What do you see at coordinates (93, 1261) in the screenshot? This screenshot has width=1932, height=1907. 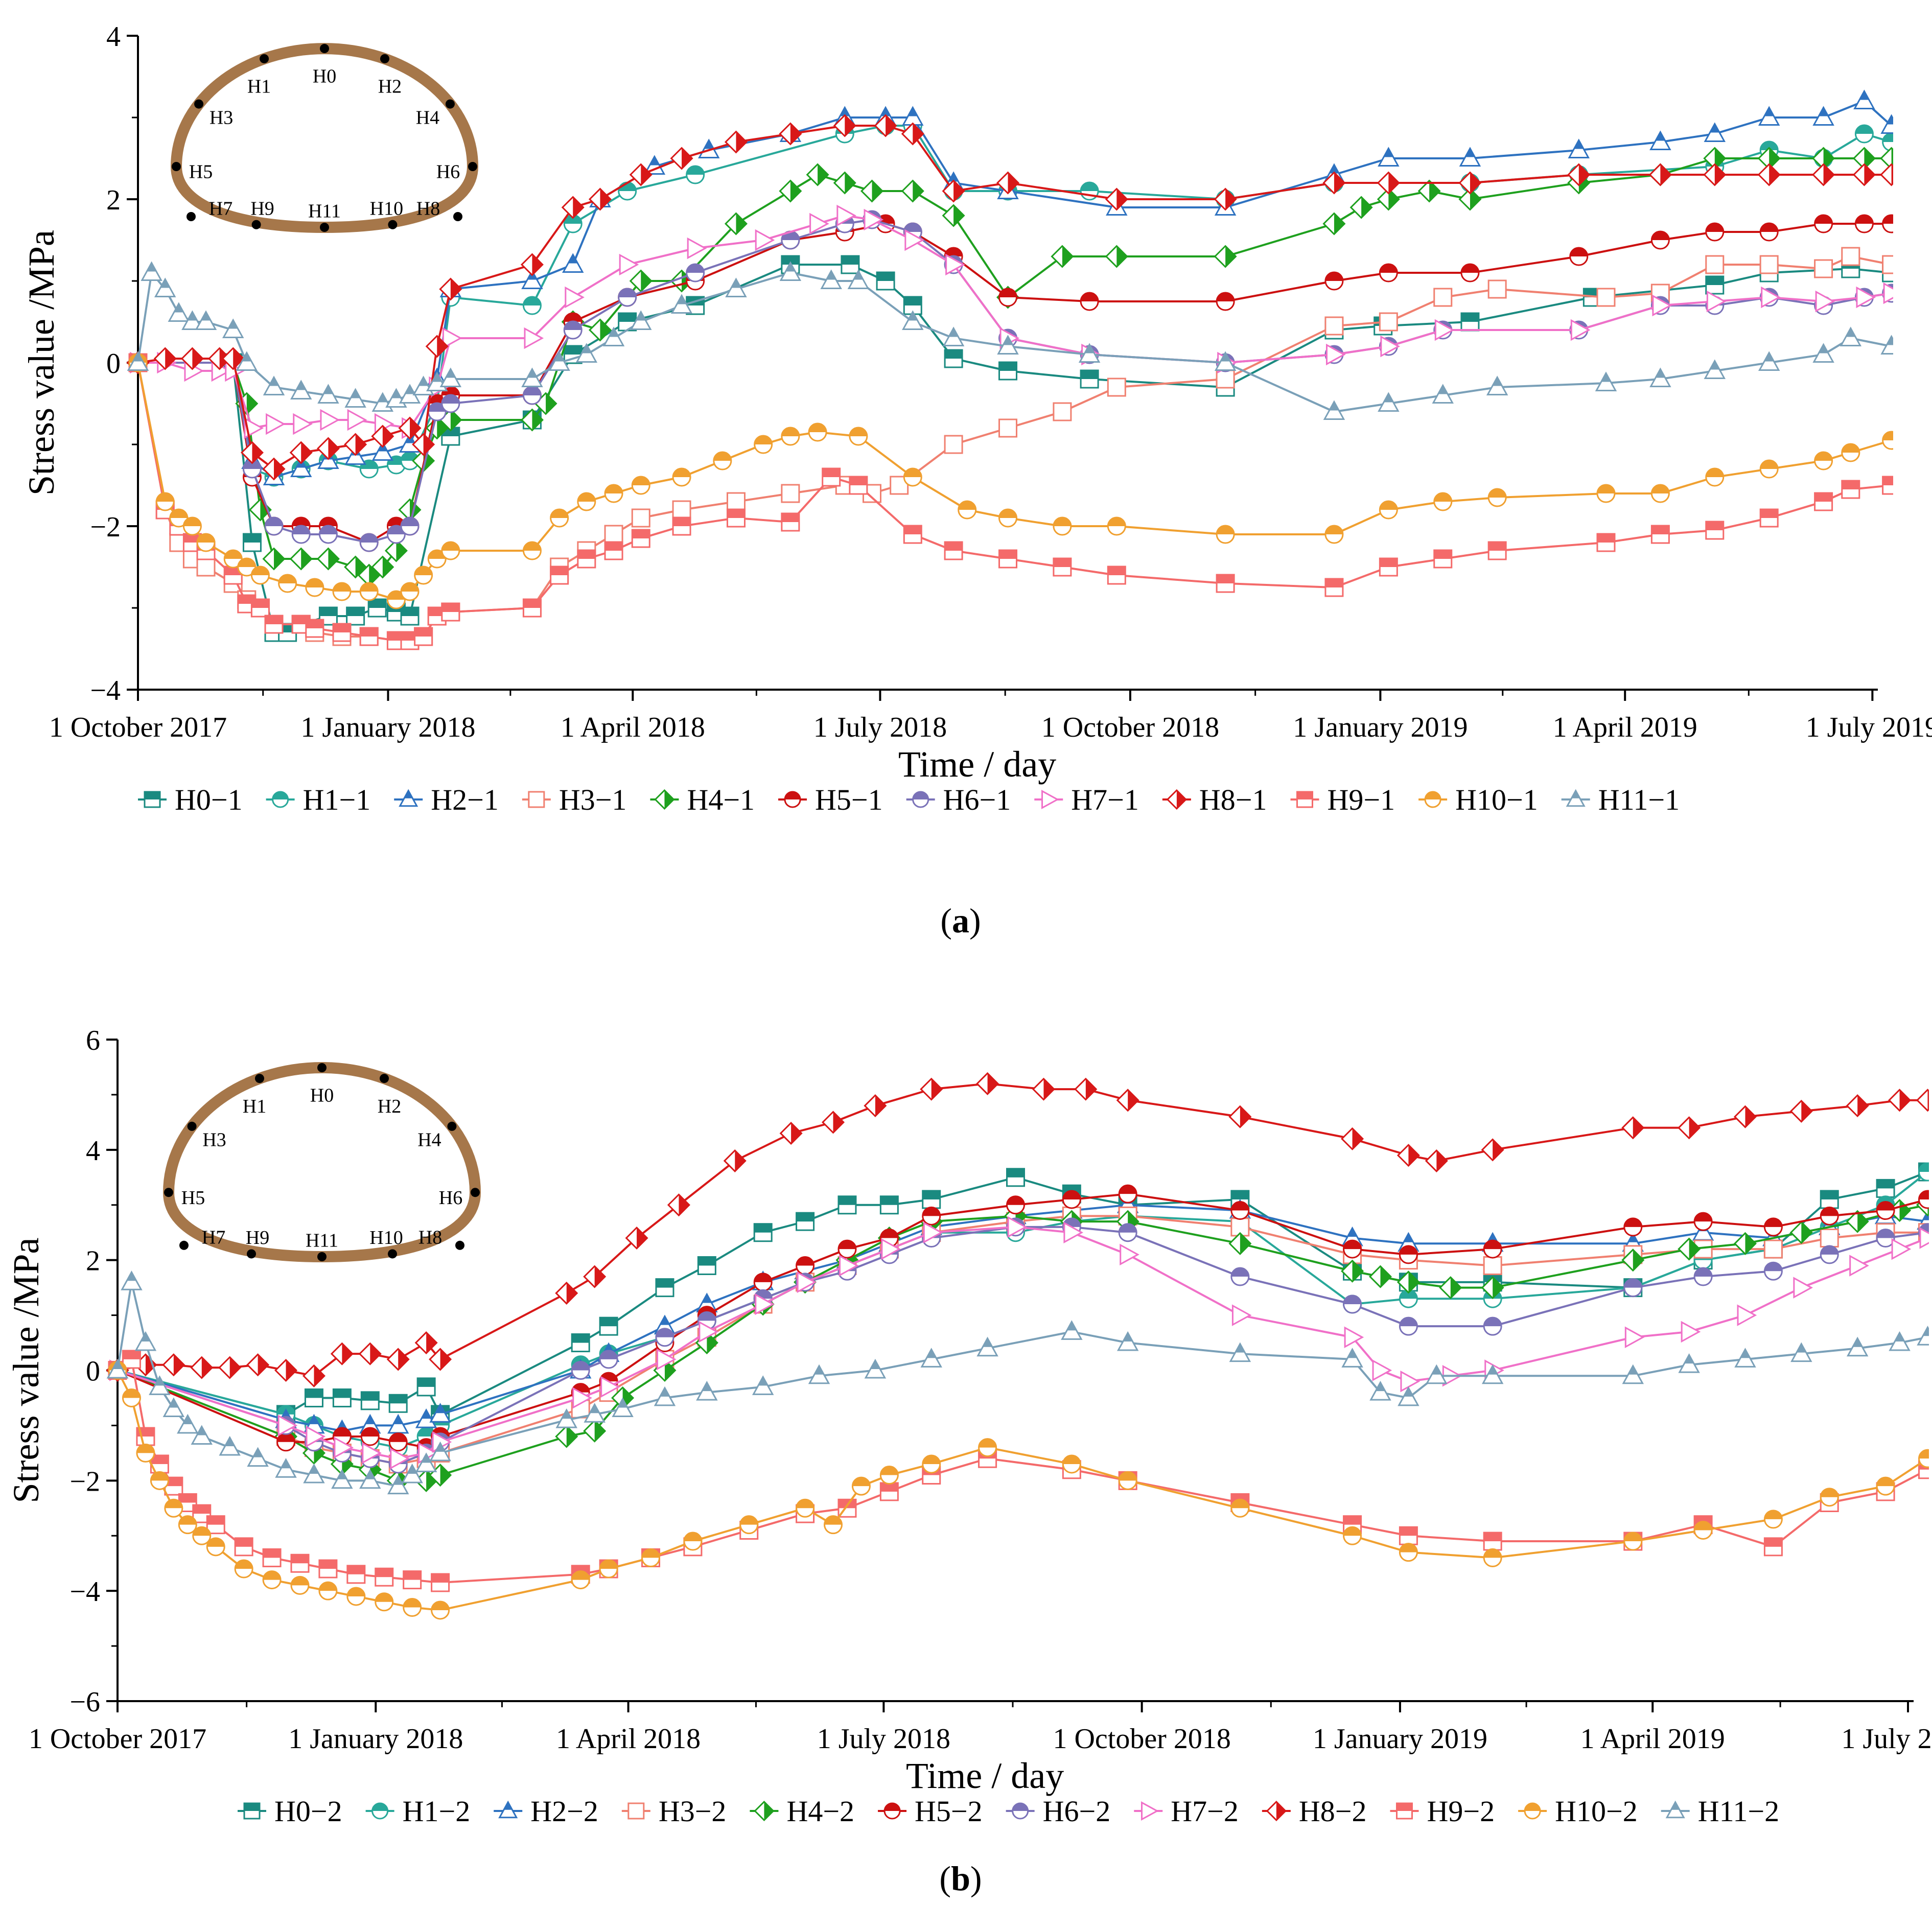 I see `y-tick-label: 2` at bounding box center [93, 1261].